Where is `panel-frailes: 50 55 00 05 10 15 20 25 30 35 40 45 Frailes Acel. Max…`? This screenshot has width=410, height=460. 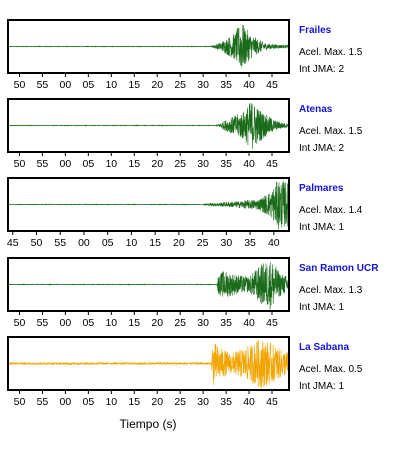 panel-frailes: 50 55 00 05 10 15 20 25 30 35 40 45 Frailes Acel. Max… is located at coordinates (185, 55).